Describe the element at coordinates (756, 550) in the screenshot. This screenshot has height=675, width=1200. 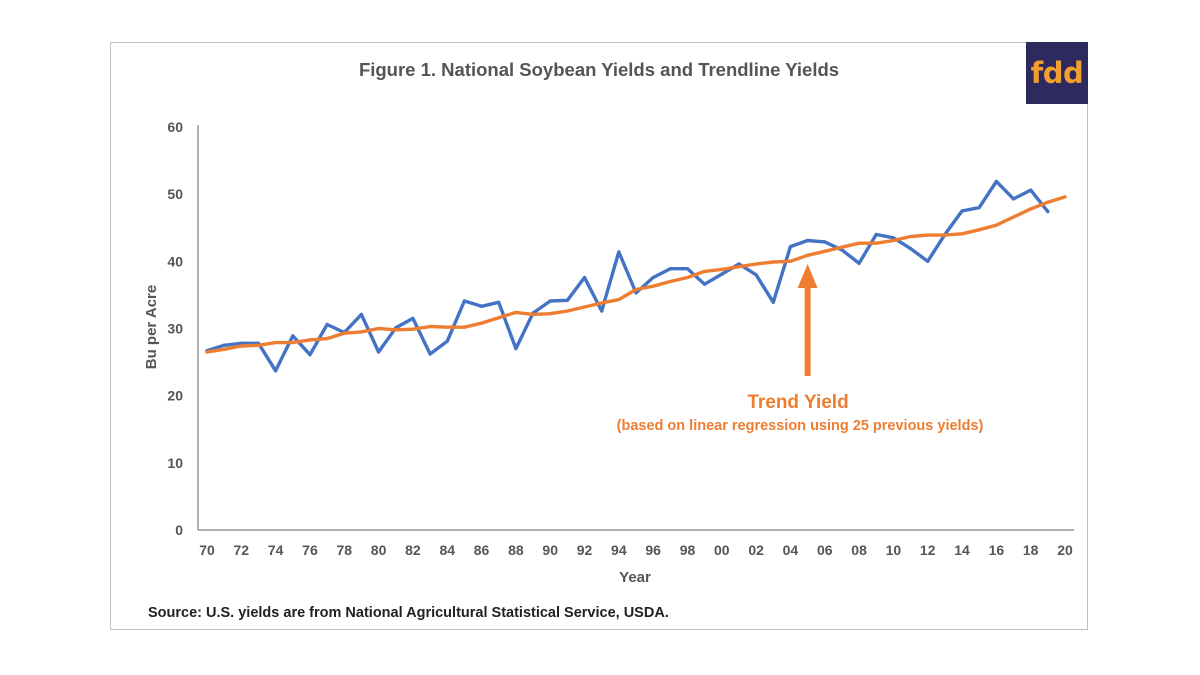
I see `x-tick-label: 02` at that location.